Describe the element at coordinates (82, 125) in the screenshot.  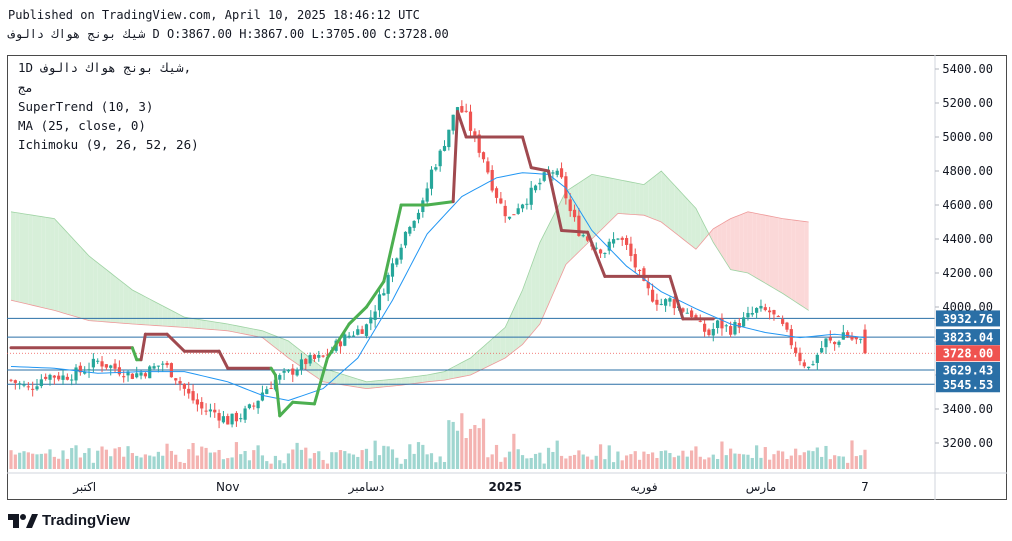
I see `legend-ma: MA (25, close, 0)` at that location.